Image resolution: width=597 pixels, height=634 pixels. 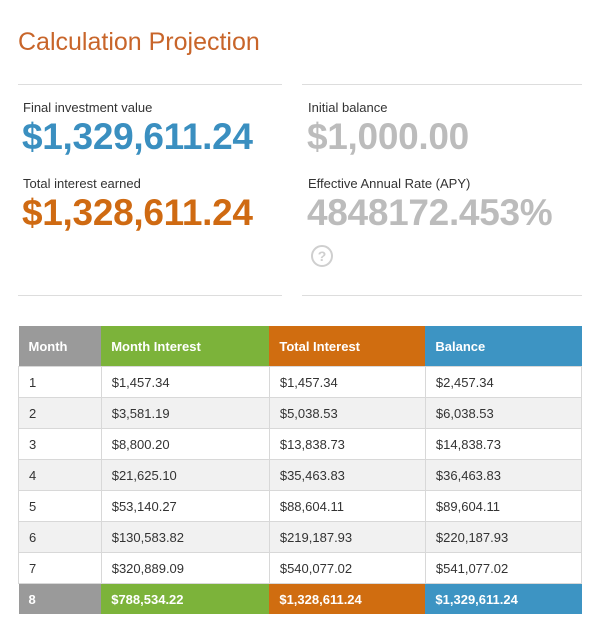 I want to click on help-icon: ?, so click(x=322, y=256).